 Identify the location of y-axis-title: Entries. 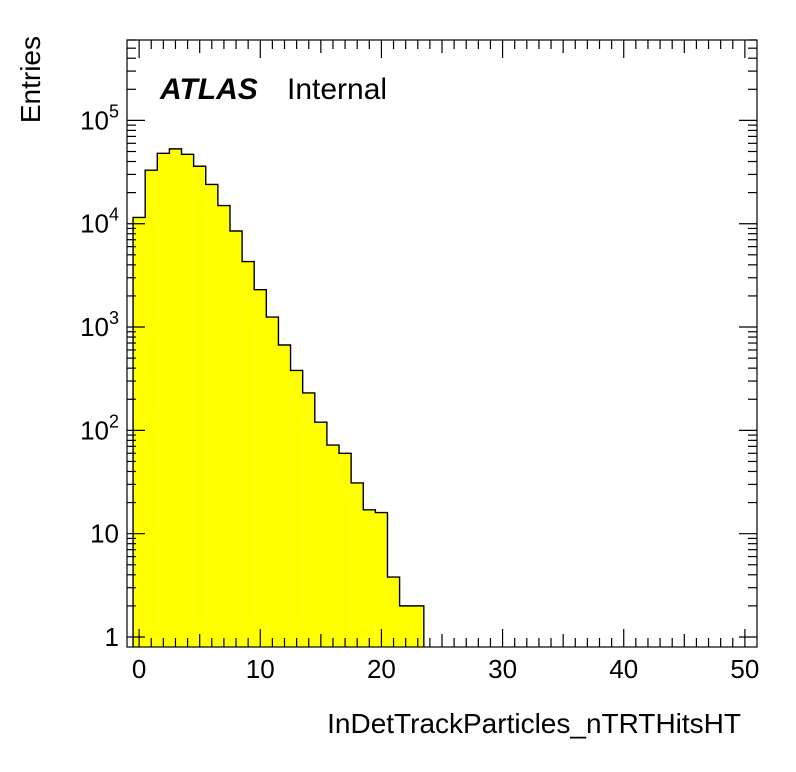
(30, 79).